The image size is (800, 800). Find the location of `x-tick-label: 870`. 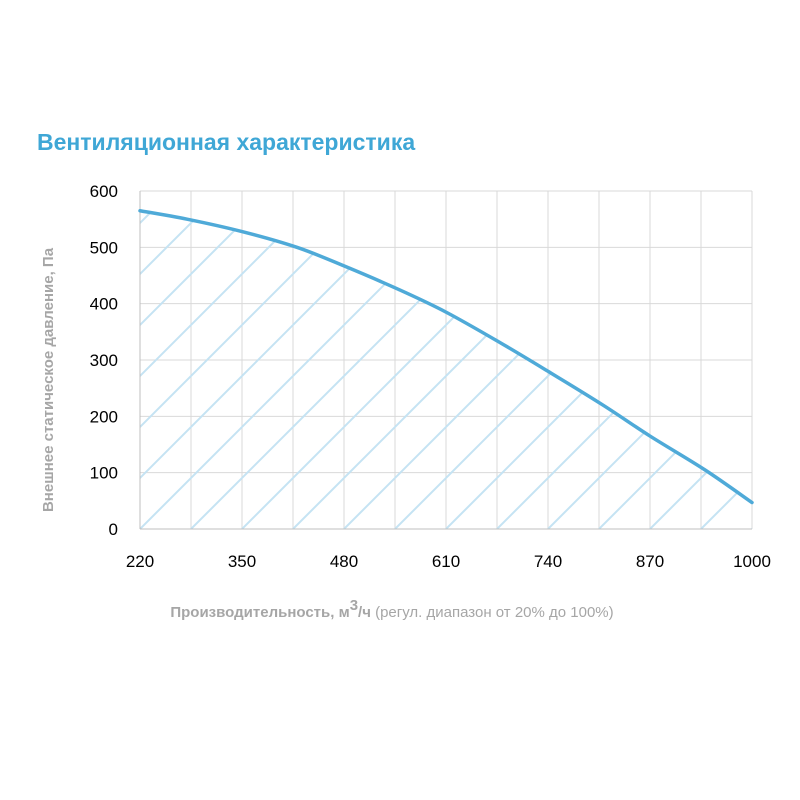

x-tick-label: 870 is located at coordinates (650, 561).